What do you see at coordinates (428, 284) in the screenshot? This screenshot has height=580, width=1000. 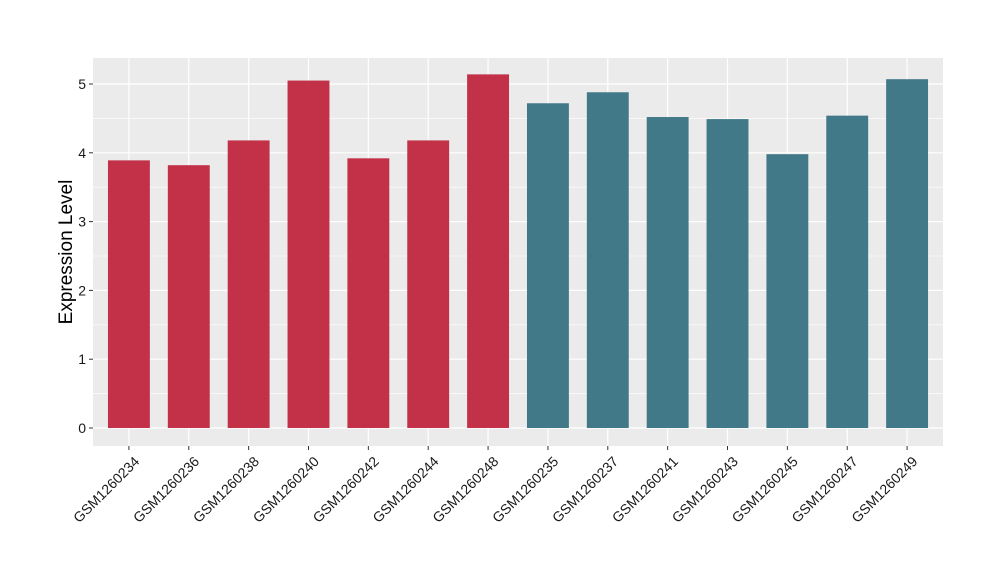 I see `bar-GSM1260244` at bounding box center [428, 284].